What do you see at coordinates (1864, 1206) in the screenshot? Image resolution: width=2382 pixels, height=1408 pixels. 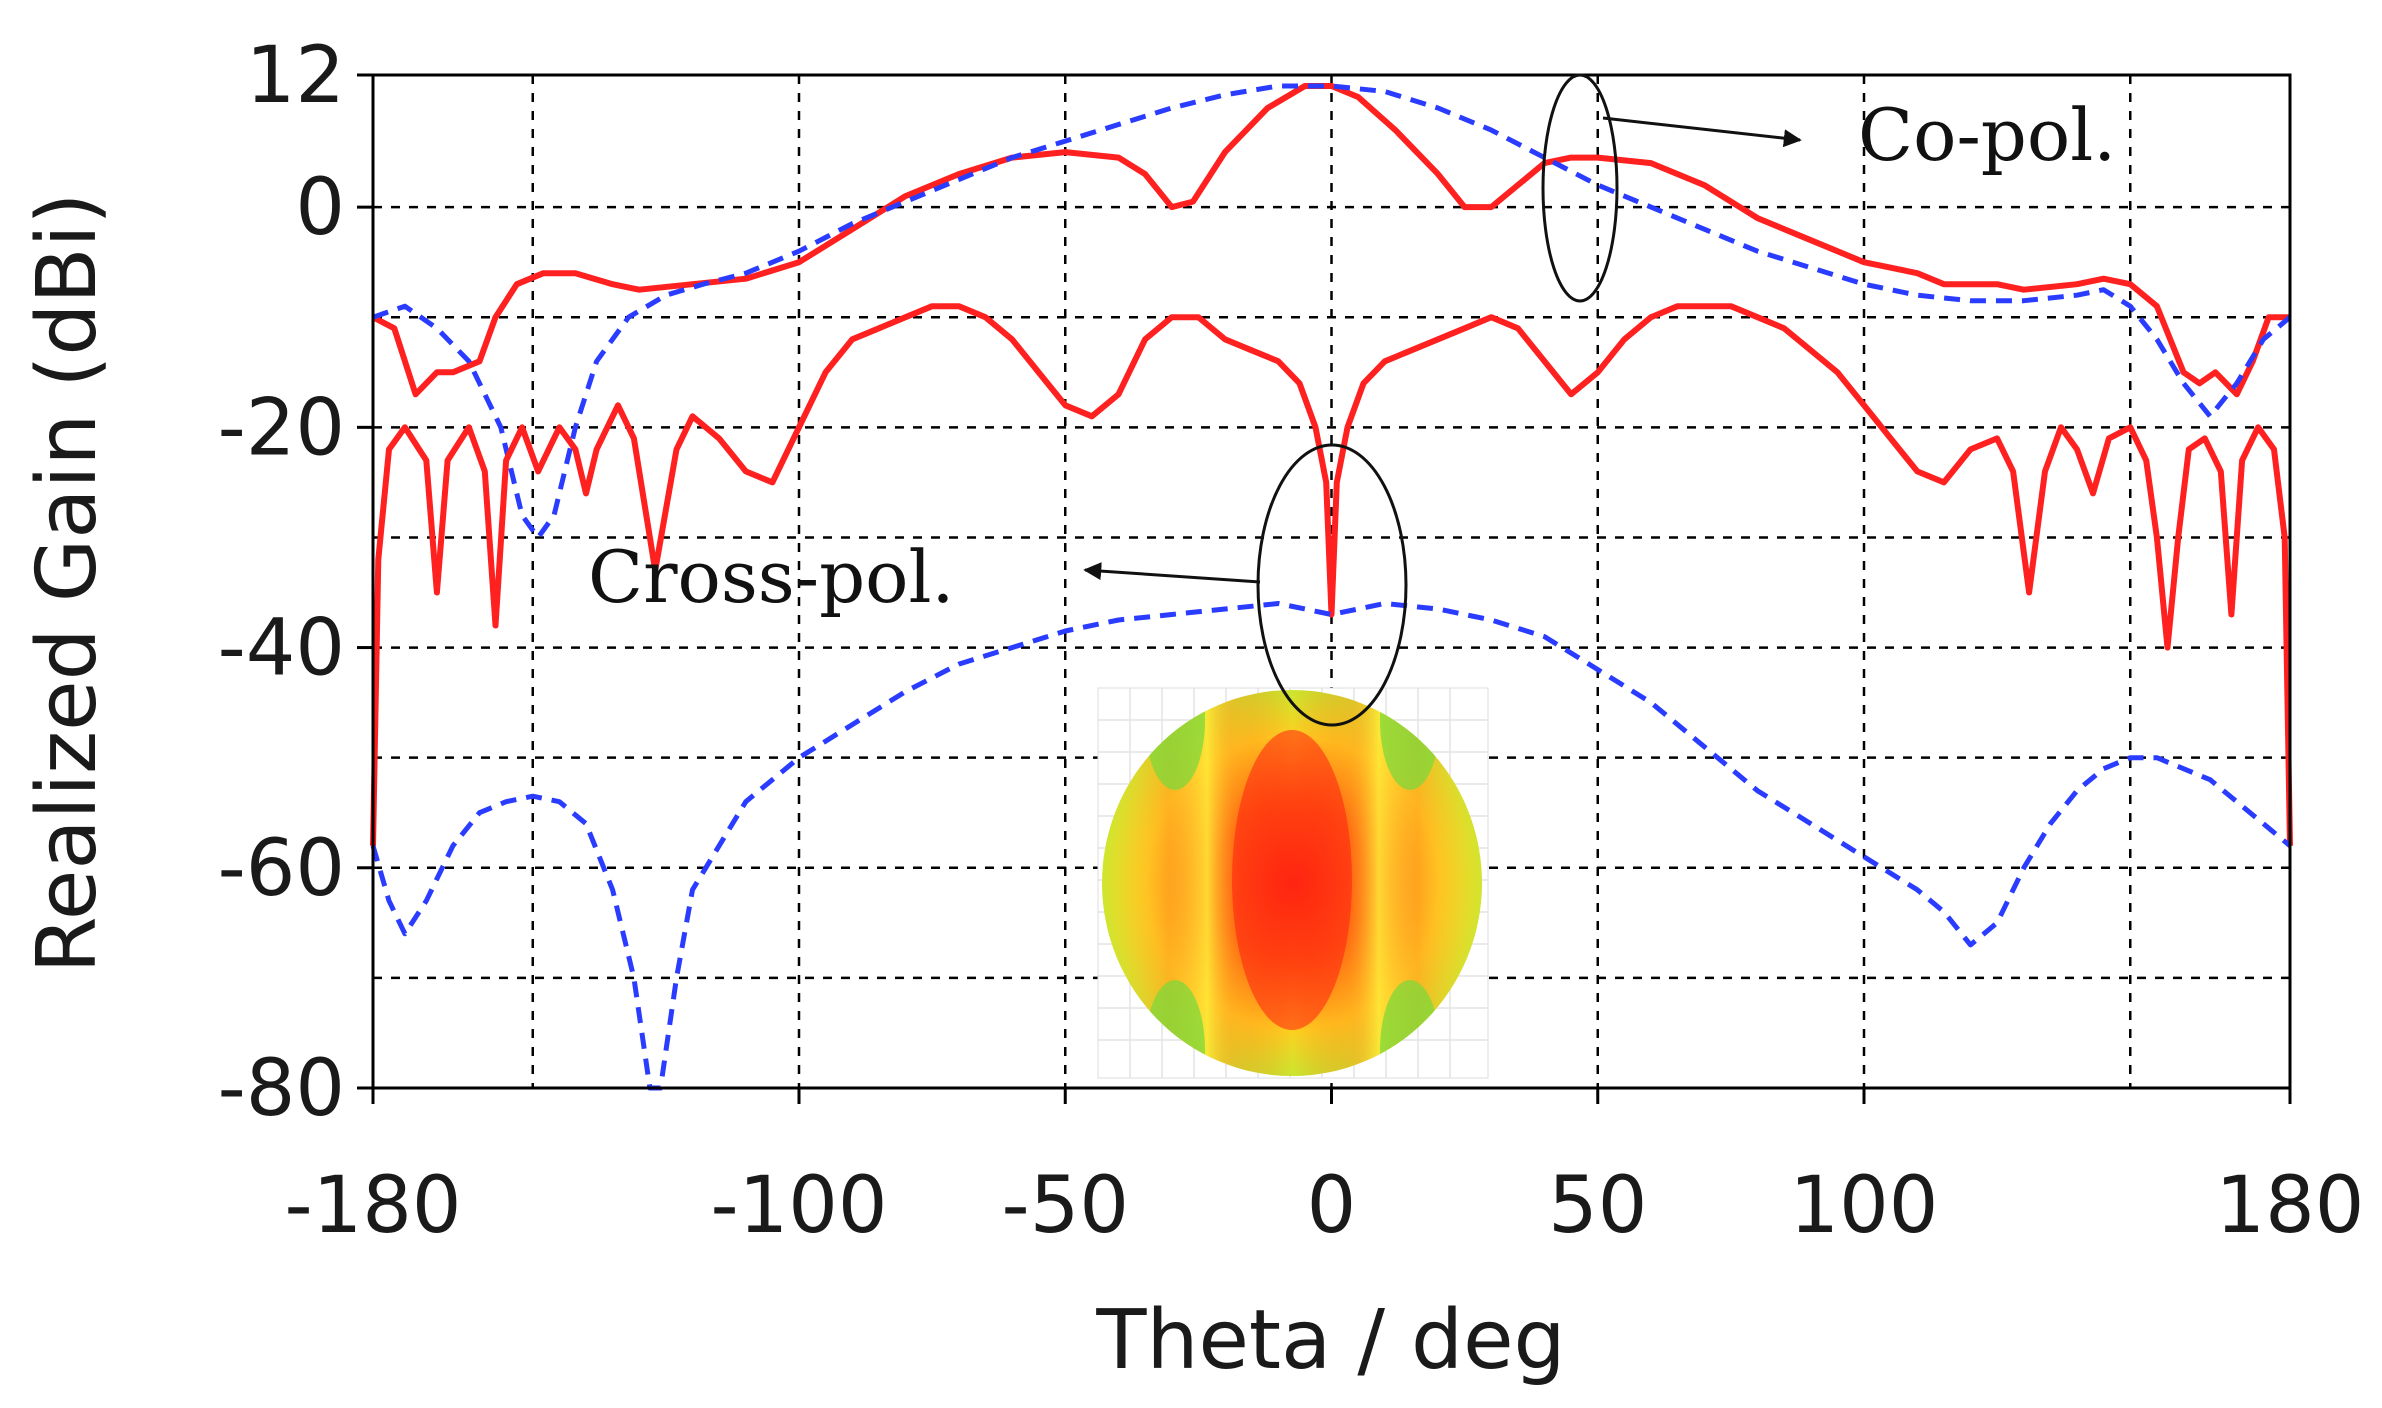 I see `x-tick-label: 100` at bounding box center [1864, 1206].